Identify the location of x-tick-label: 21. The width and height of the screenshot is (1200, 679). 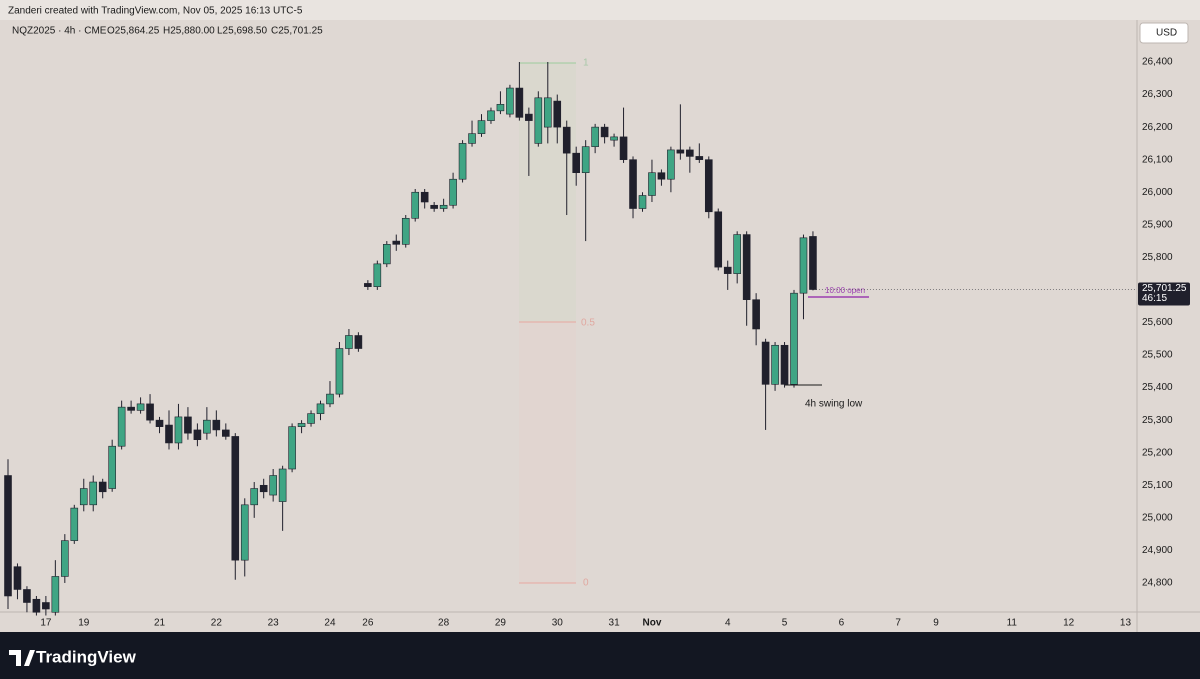
(160, 623).